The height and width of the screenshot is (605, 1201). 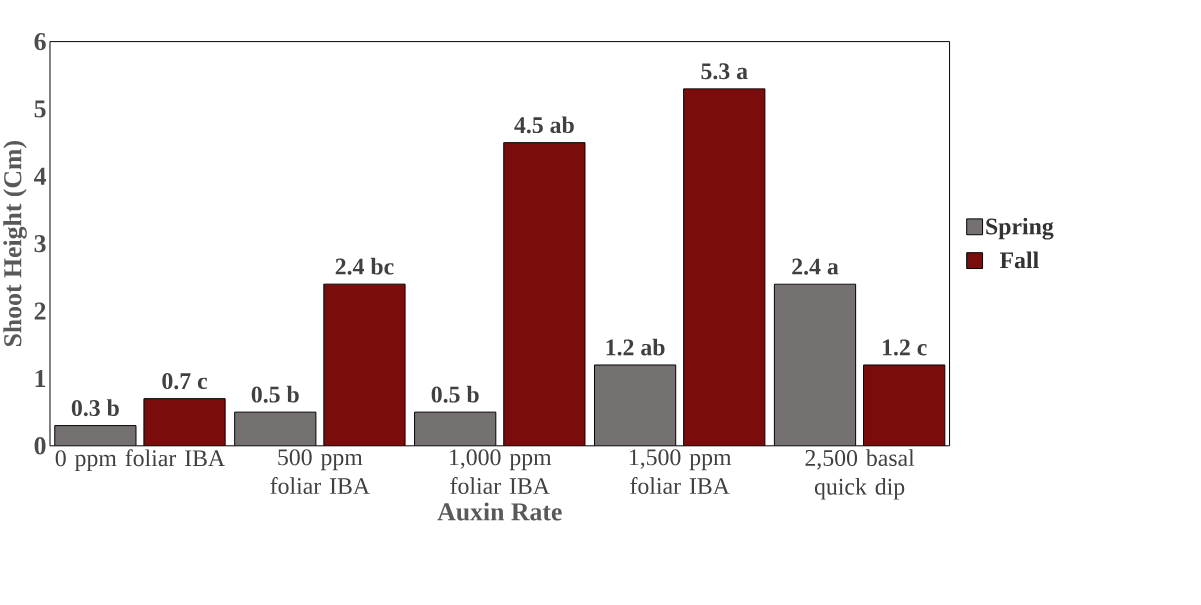 What do you see at coordinates (364, 266) in the screenshot?
I see `data-label: 2.4 bc` at bounding box center [364, 266].